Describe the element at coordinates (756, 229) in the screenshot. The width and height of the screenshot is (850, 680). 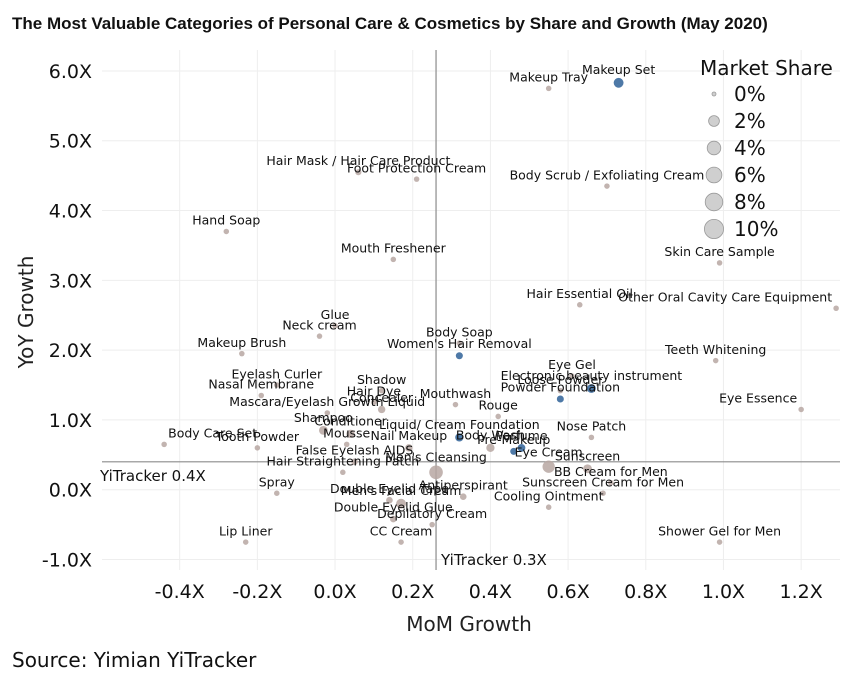
I see `legend-label: 10%` at that location.